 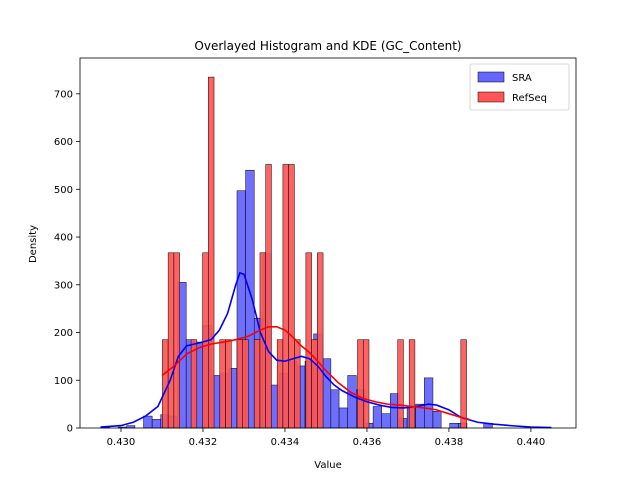 What do you see at coordinates (491, 77) in the screenshot?
I see `legend-swatch-sra` at bounding box center [491, 77].